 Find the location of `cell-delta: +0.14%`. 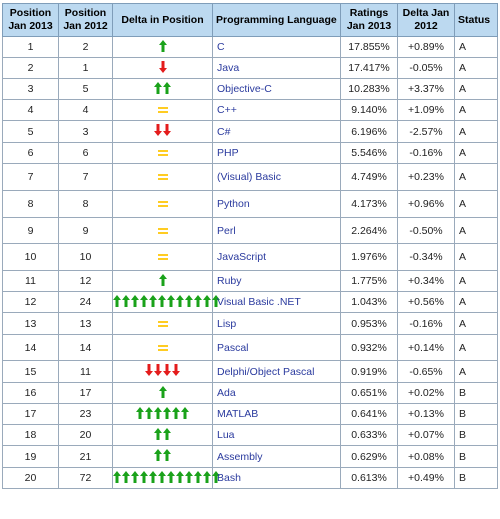

cell-delta: +0.14% is located at coordinates (426, 347).